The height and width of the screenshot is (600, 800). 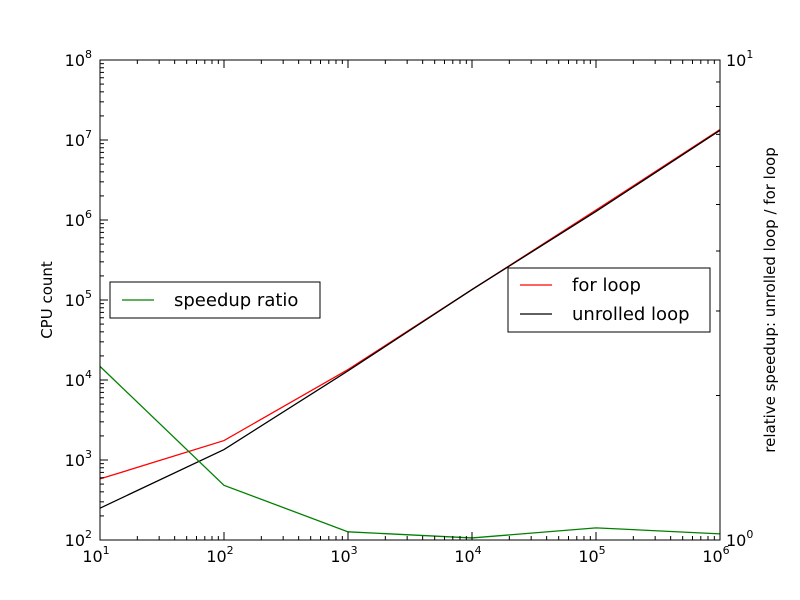 I want to click on y-left-tick-label: 10⁶, so click(x=78, y=219).